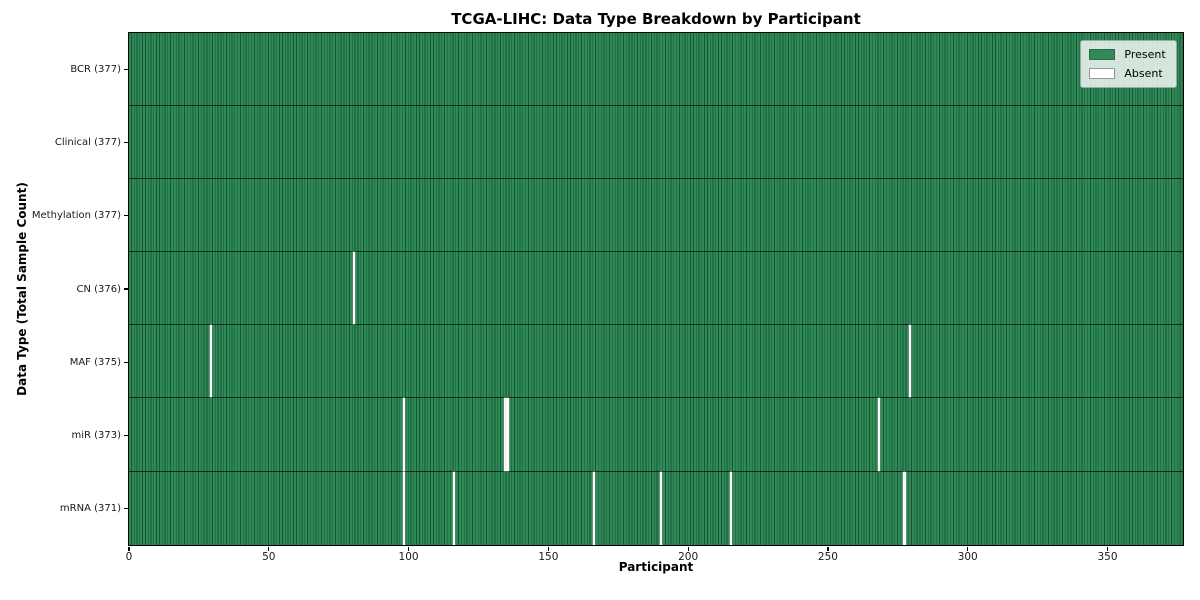 The height and width of the screenshot is (600, 1200). I want to click on x-tick-label: 0, so click(129, 557).